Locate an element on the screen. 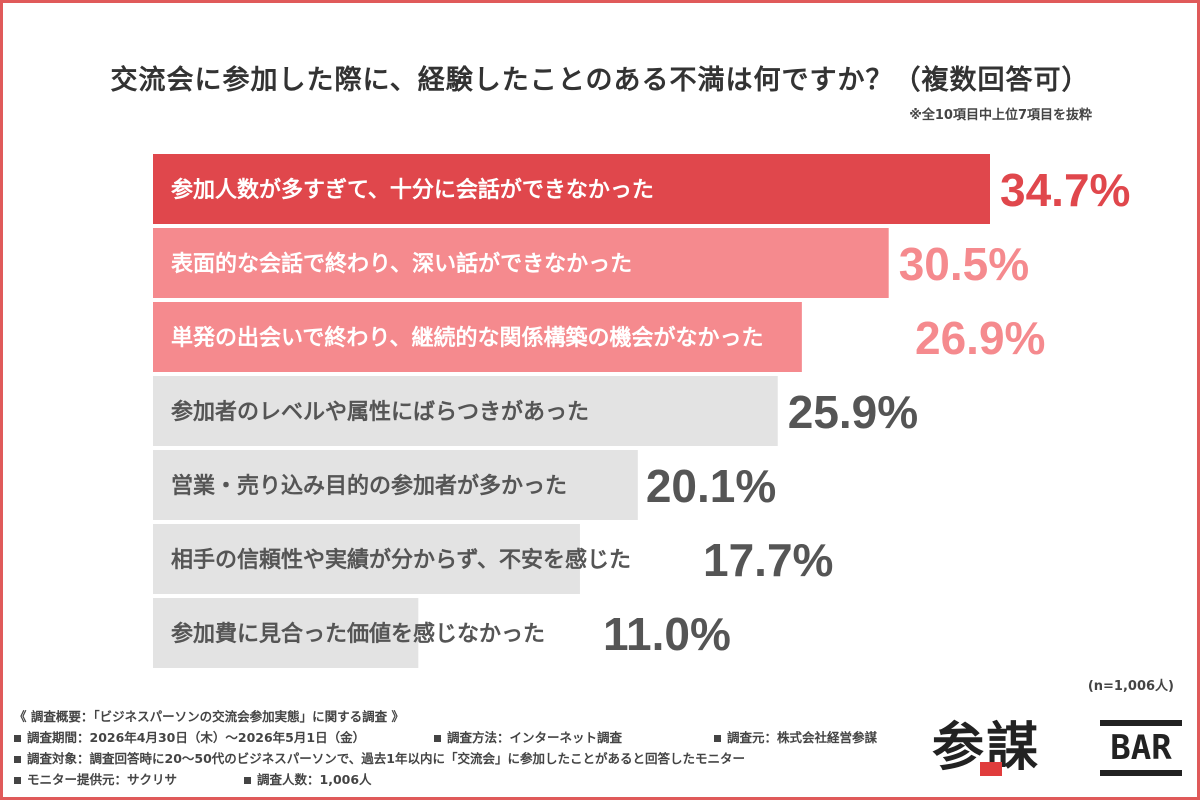 This screenshot has width=1200, height=800. value-label-5: 20.1% is located at coordinates (711, 486).